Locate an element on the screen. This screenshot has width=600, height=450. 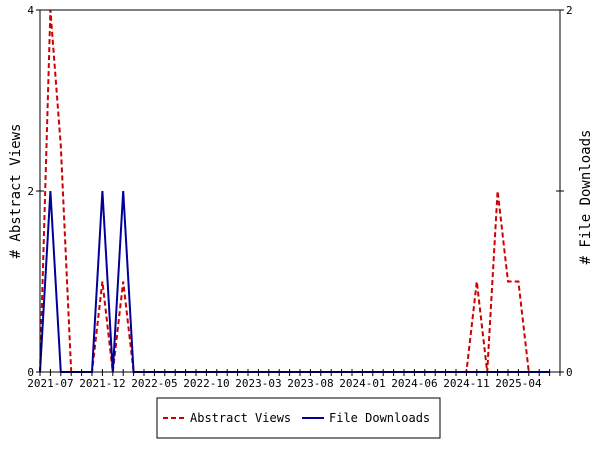
left-tick-label: 2 is located at coordinates (30, 191).